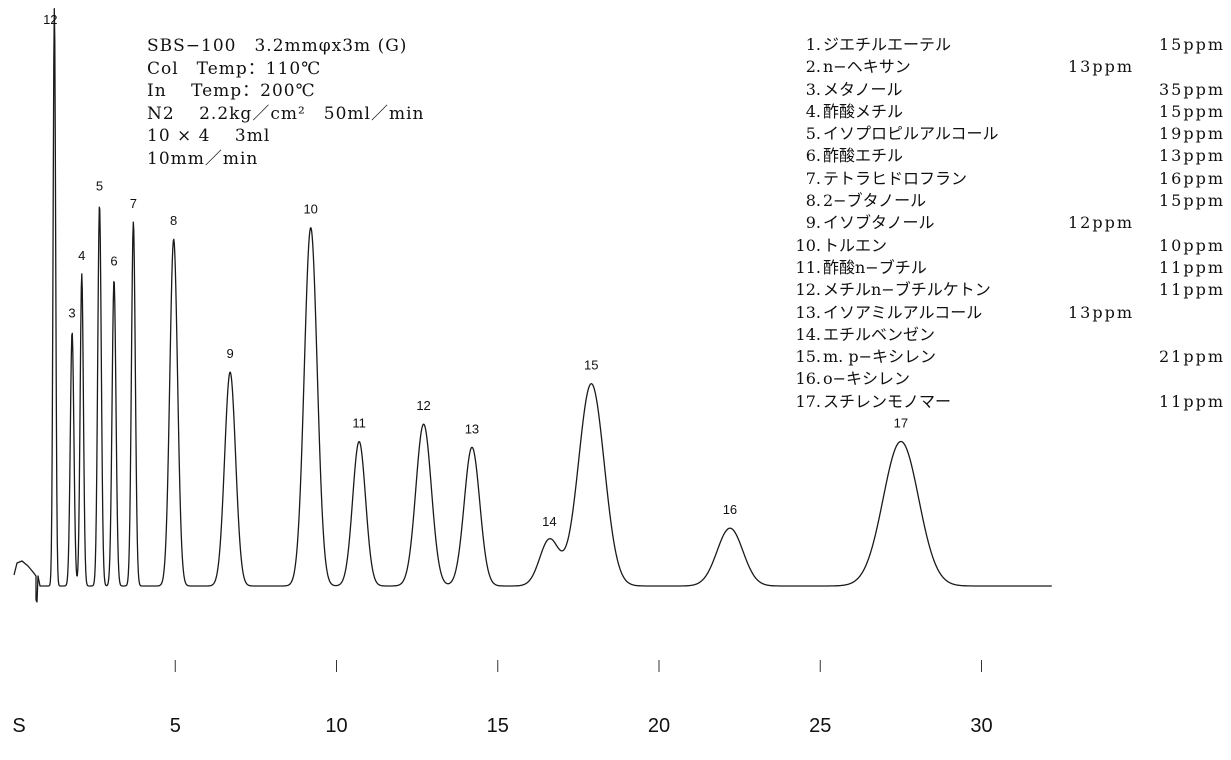 Image resolution: width=1231 pixels, height=760 pixels. I want to click on legend-item-number: 17., so click(808, 401).